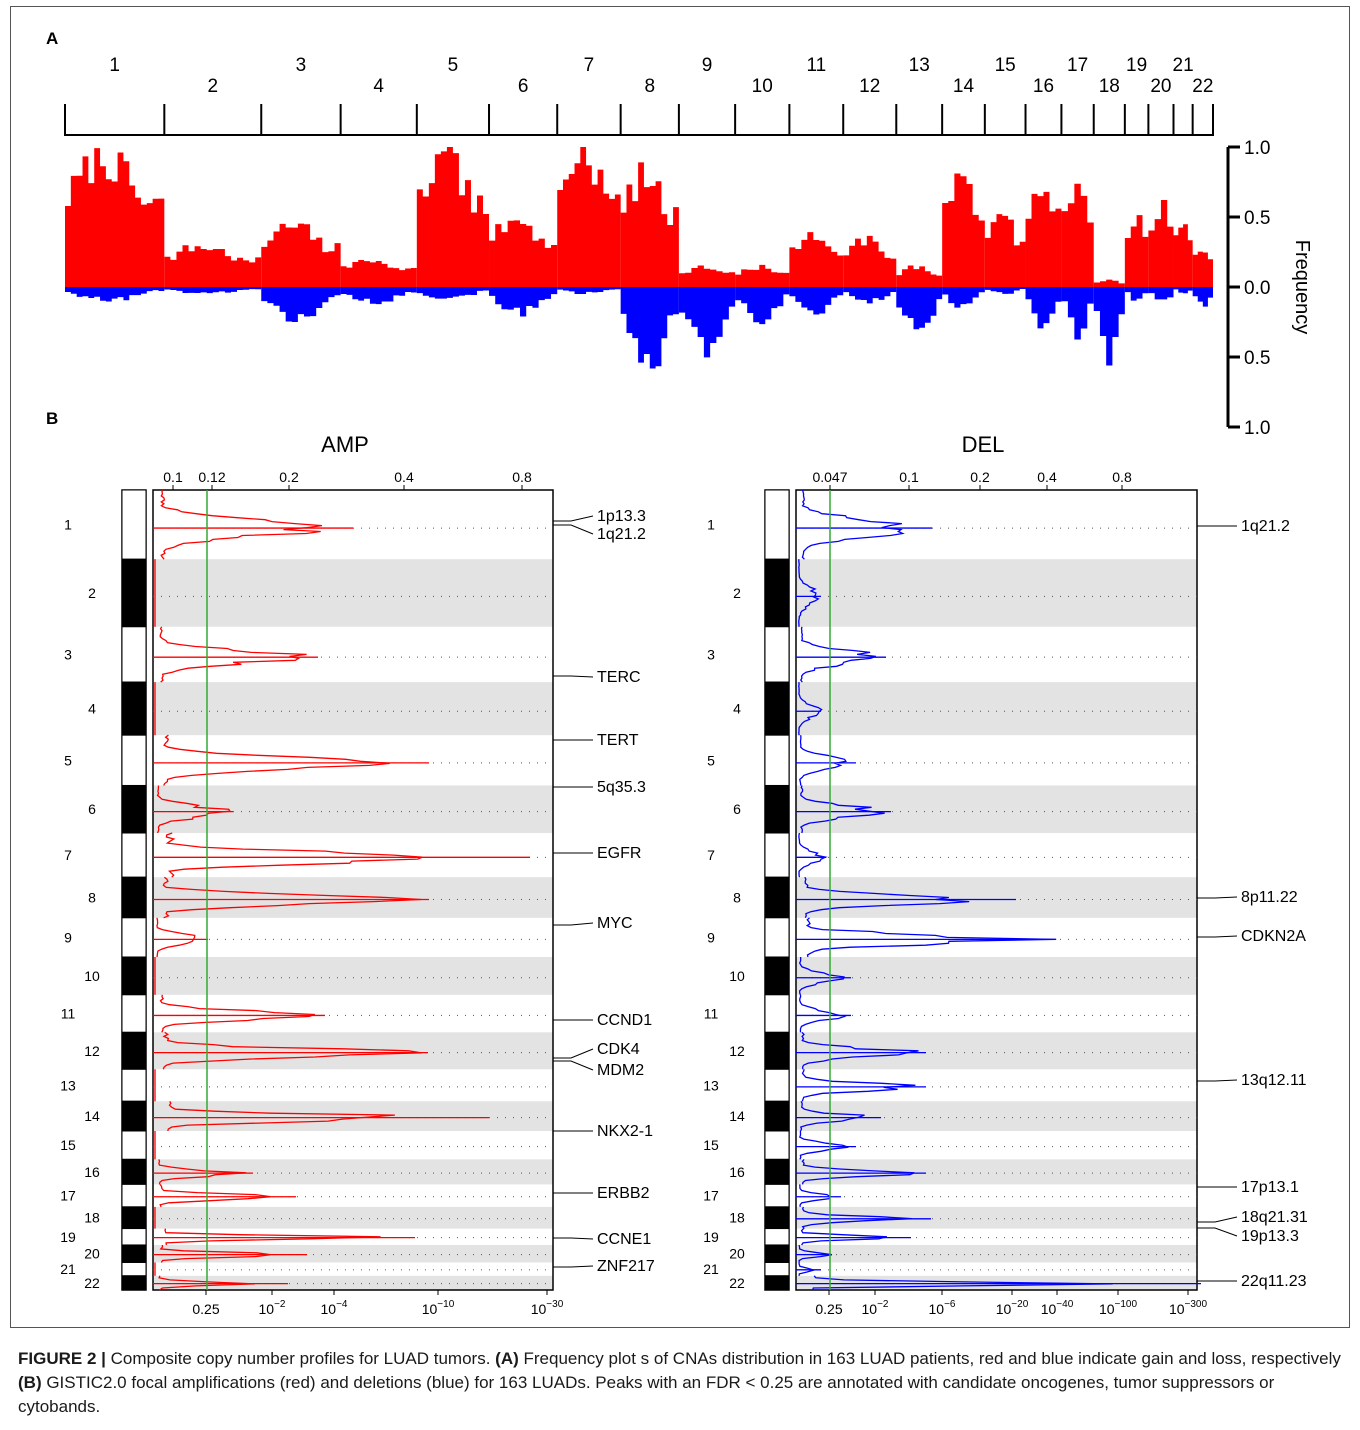 This screenshot has width=1360, height=1430. Describe the element at coordinates (1005, 290) in the screenshot. I see `loss-bar-chr15` at that location.